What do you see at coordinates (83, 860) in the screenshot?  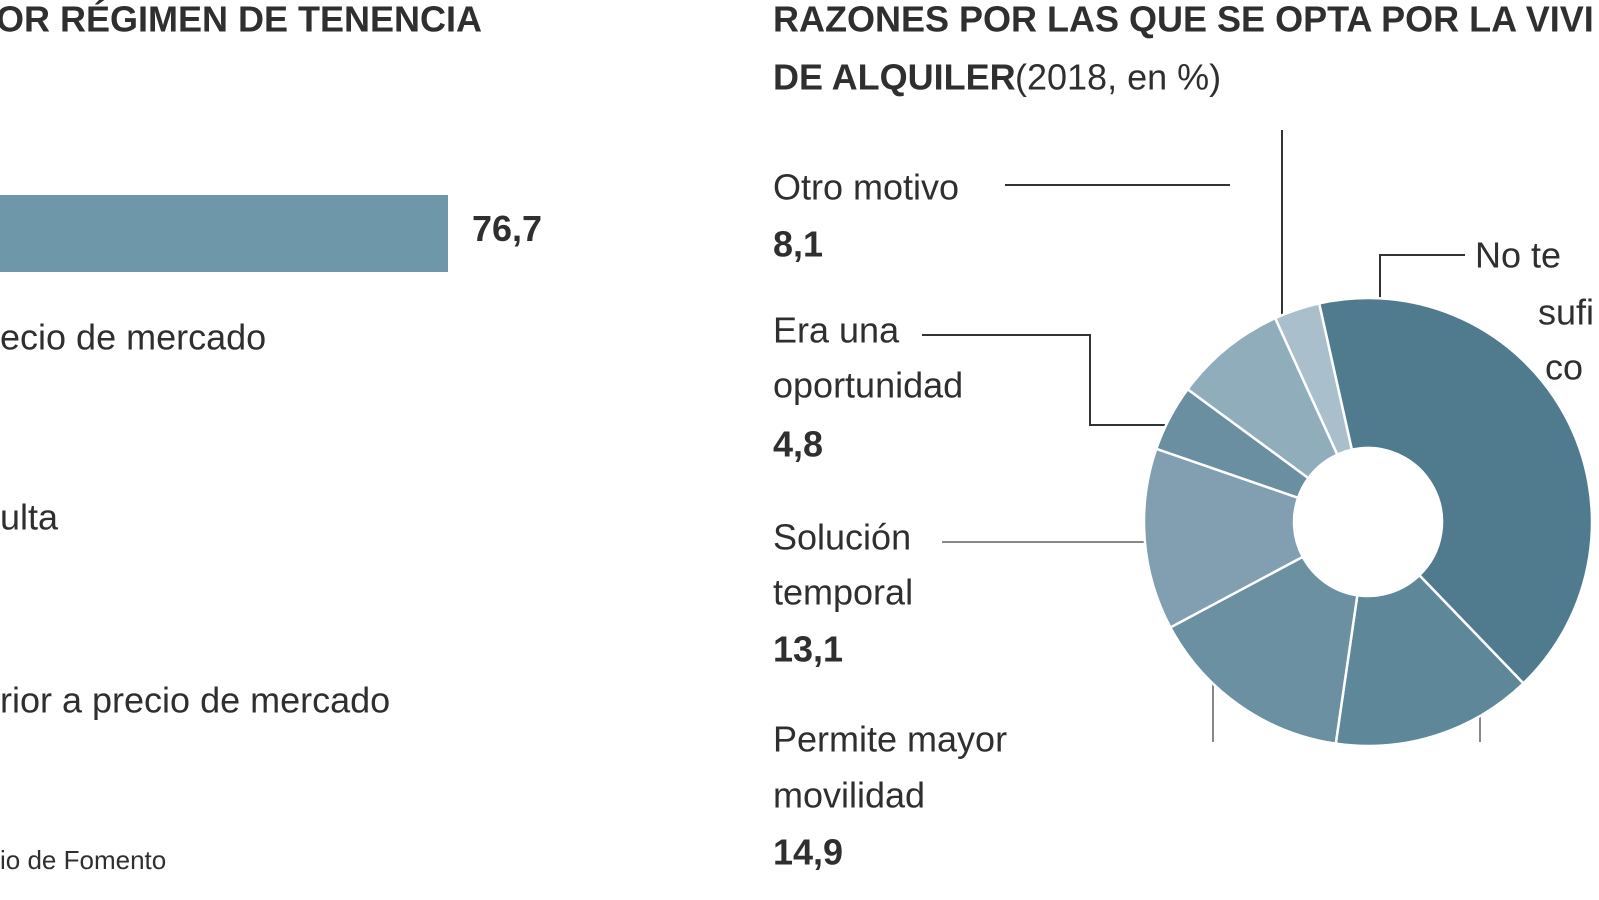 I see `source: io de Fomento` at bounding box center [83, 860].